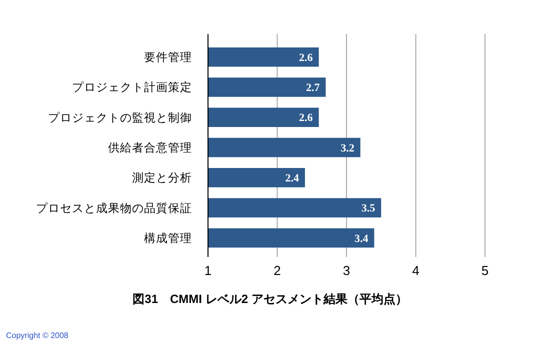 The image size is (540, 348). I want to click on x-tick-label: 2, so click(277, 270).